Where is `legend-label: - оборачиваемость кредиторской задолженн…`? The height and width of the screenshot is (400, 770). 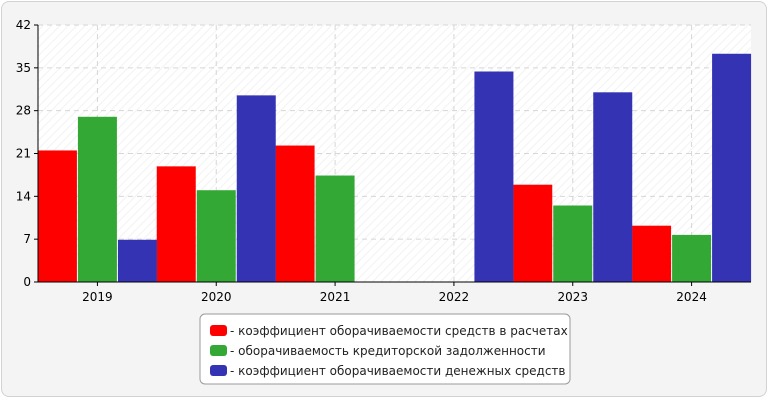
legend-label: - оборачиваемость кредиторской задолженн… is located at coordinates (388, 351).